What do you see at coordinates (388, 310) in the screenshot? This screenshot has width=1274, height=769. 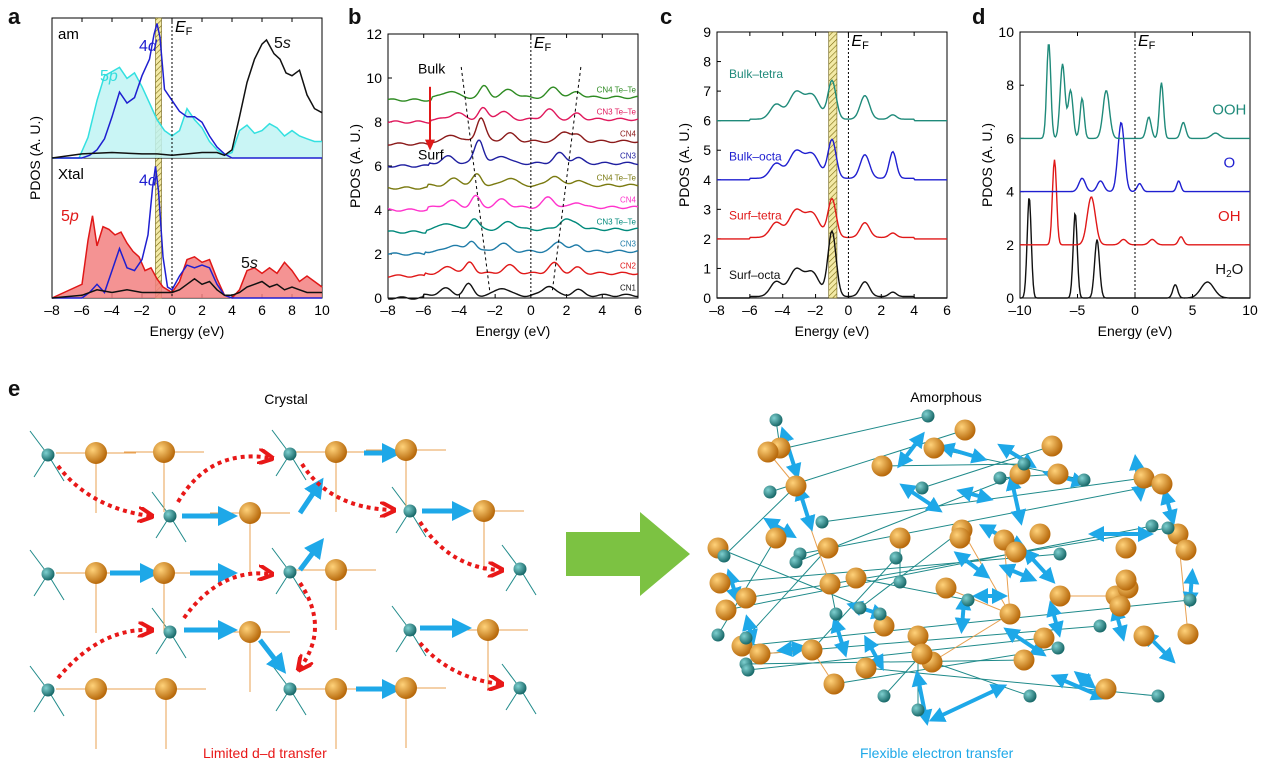 I see `x-tick-label: –8` at bounding box center [388, 310].